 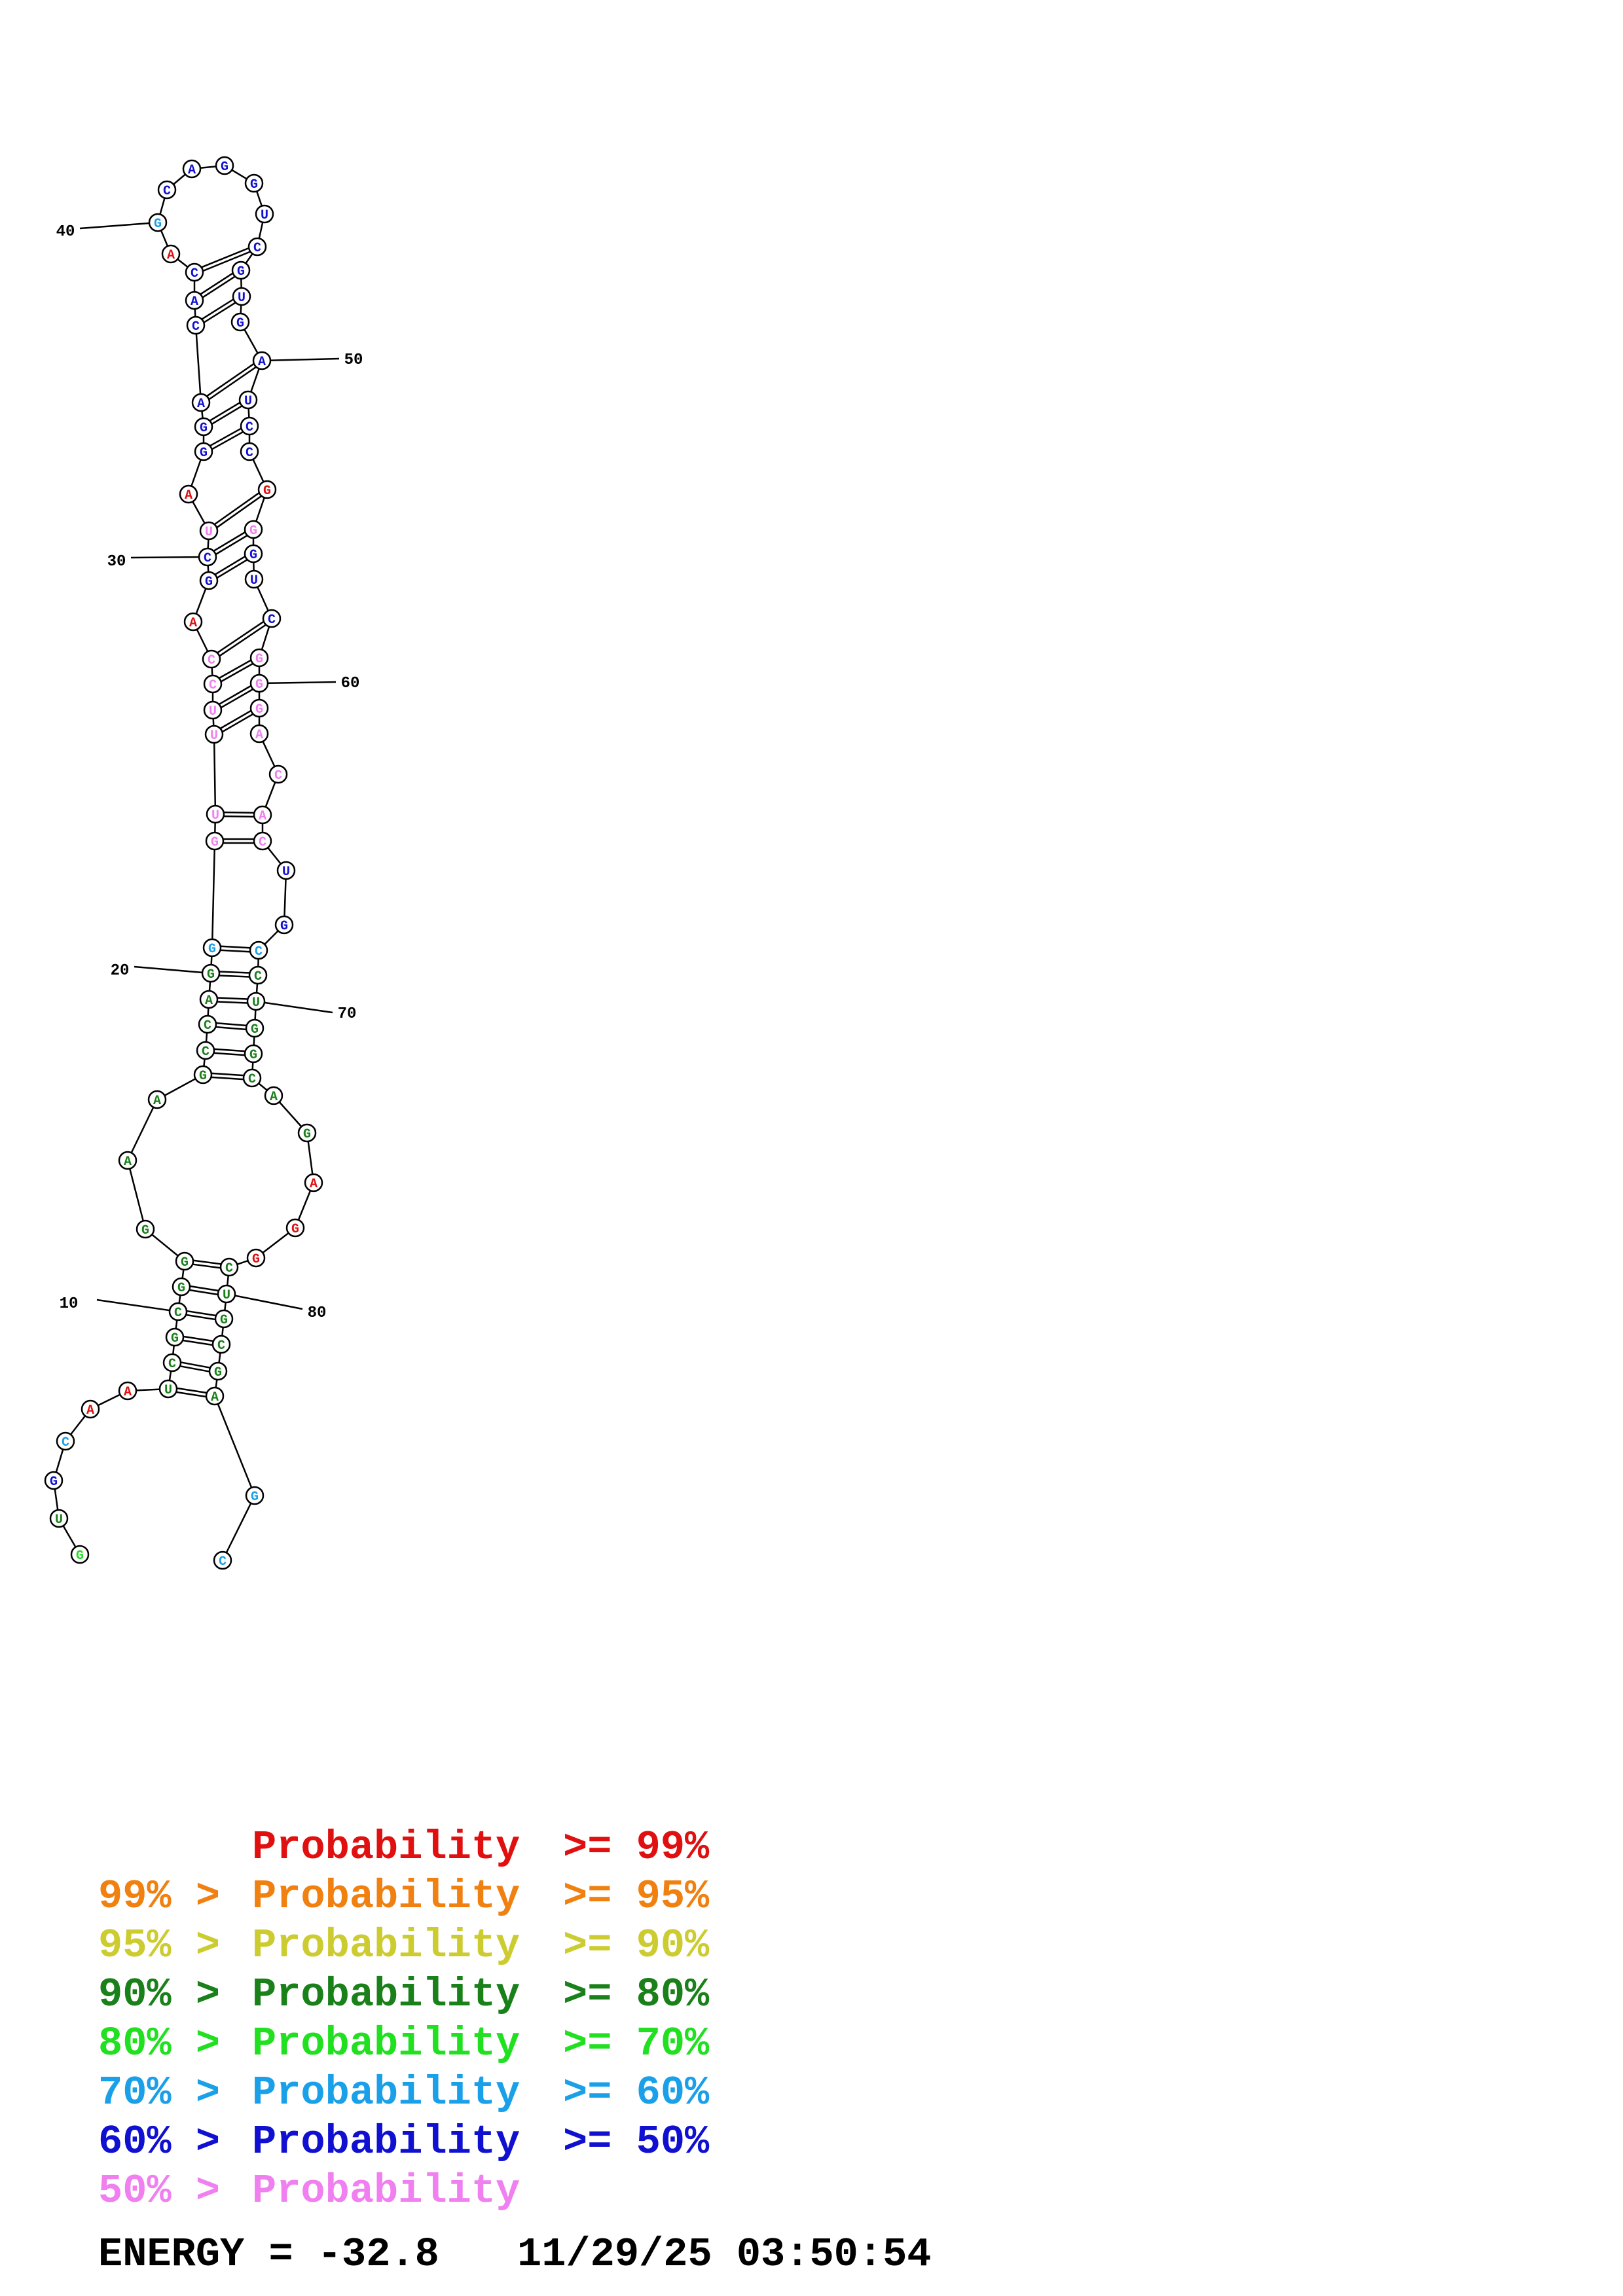 What do you see at coordinates (222, 1560) in the screenshot?
I see `nucleotide-86: C` at bounding box center [222, 1560].